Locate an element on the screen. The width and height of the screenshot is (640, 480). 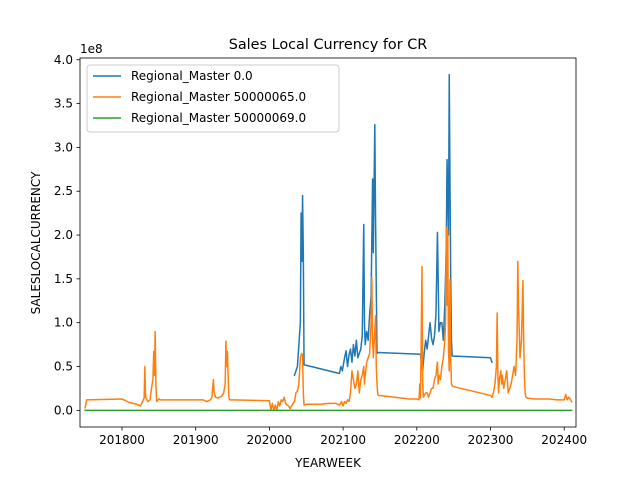
chart-title: Sales Local Currency for CR is located at coordinates (328, 45).